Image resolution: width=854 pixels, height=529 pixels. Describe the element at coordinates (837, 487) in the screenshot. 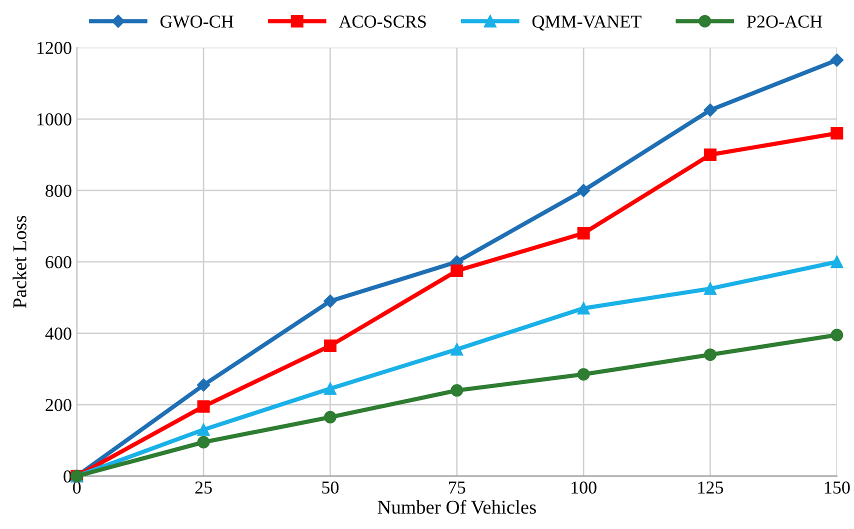

I see `x-tick-label: 150` at that location.